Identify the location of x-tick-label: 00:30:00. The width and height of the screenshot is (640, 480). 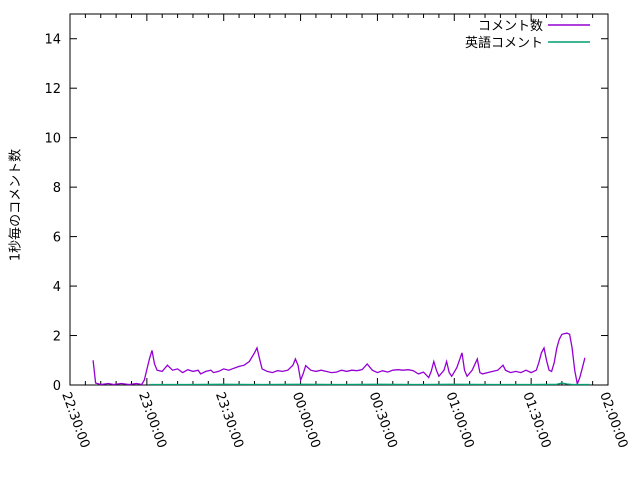
(383, 420).